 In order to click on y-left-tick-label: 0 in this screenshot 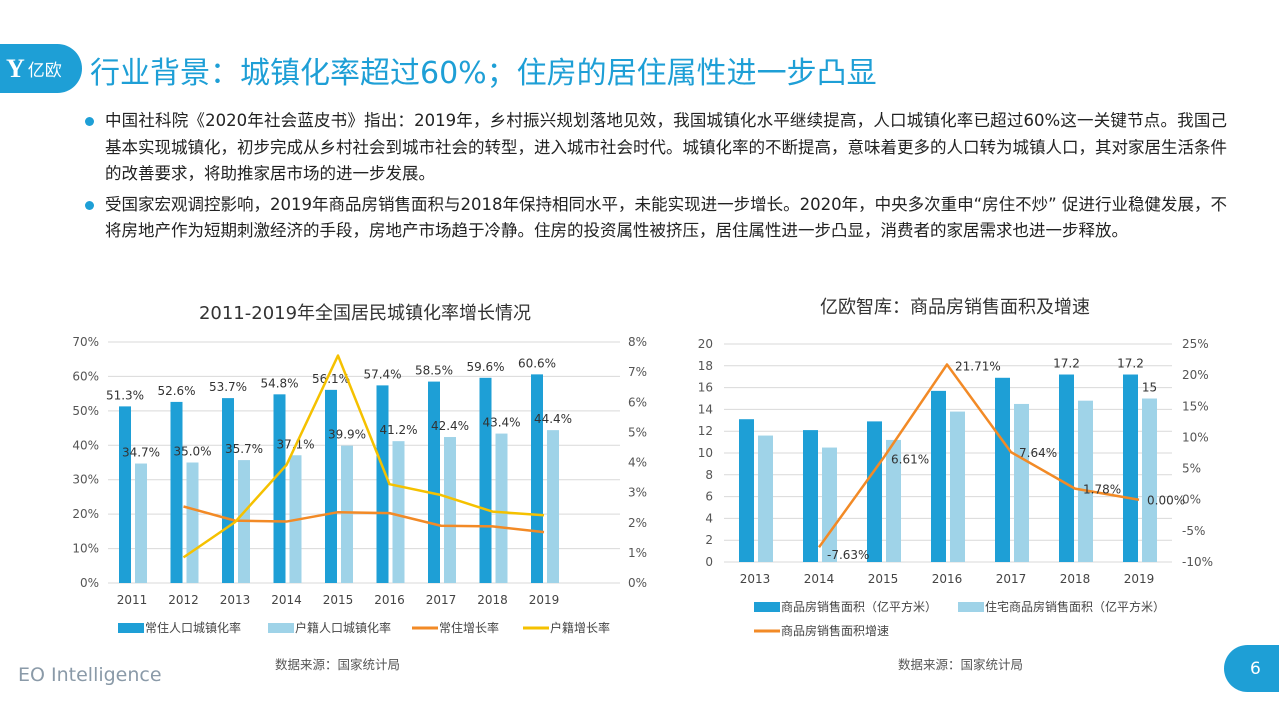, I will do `click(709, 562)`.